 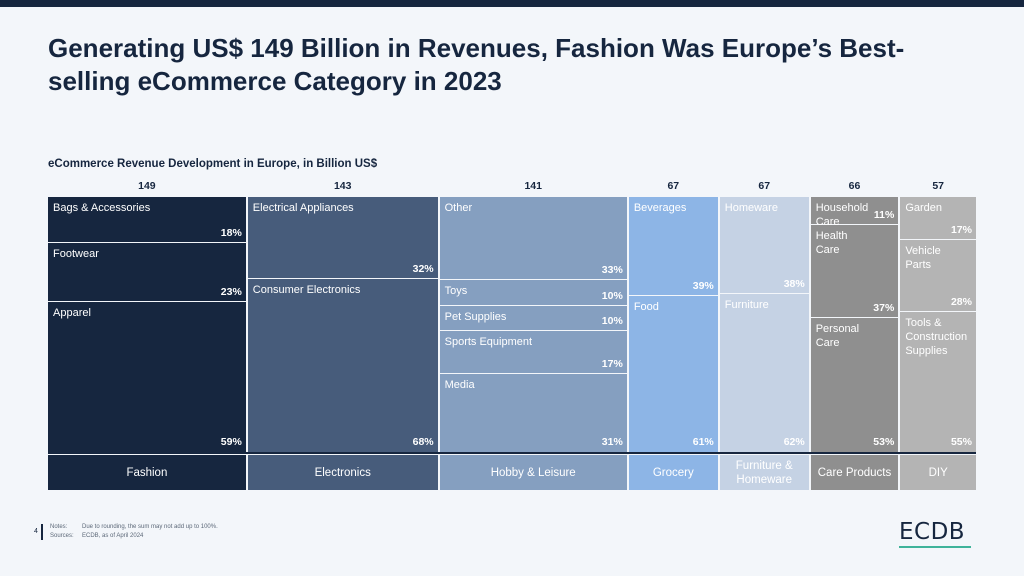 What do you see at coordinates (42, 532) in the screenshot?
I see `footer-divider` at bounding box center [42, 532].